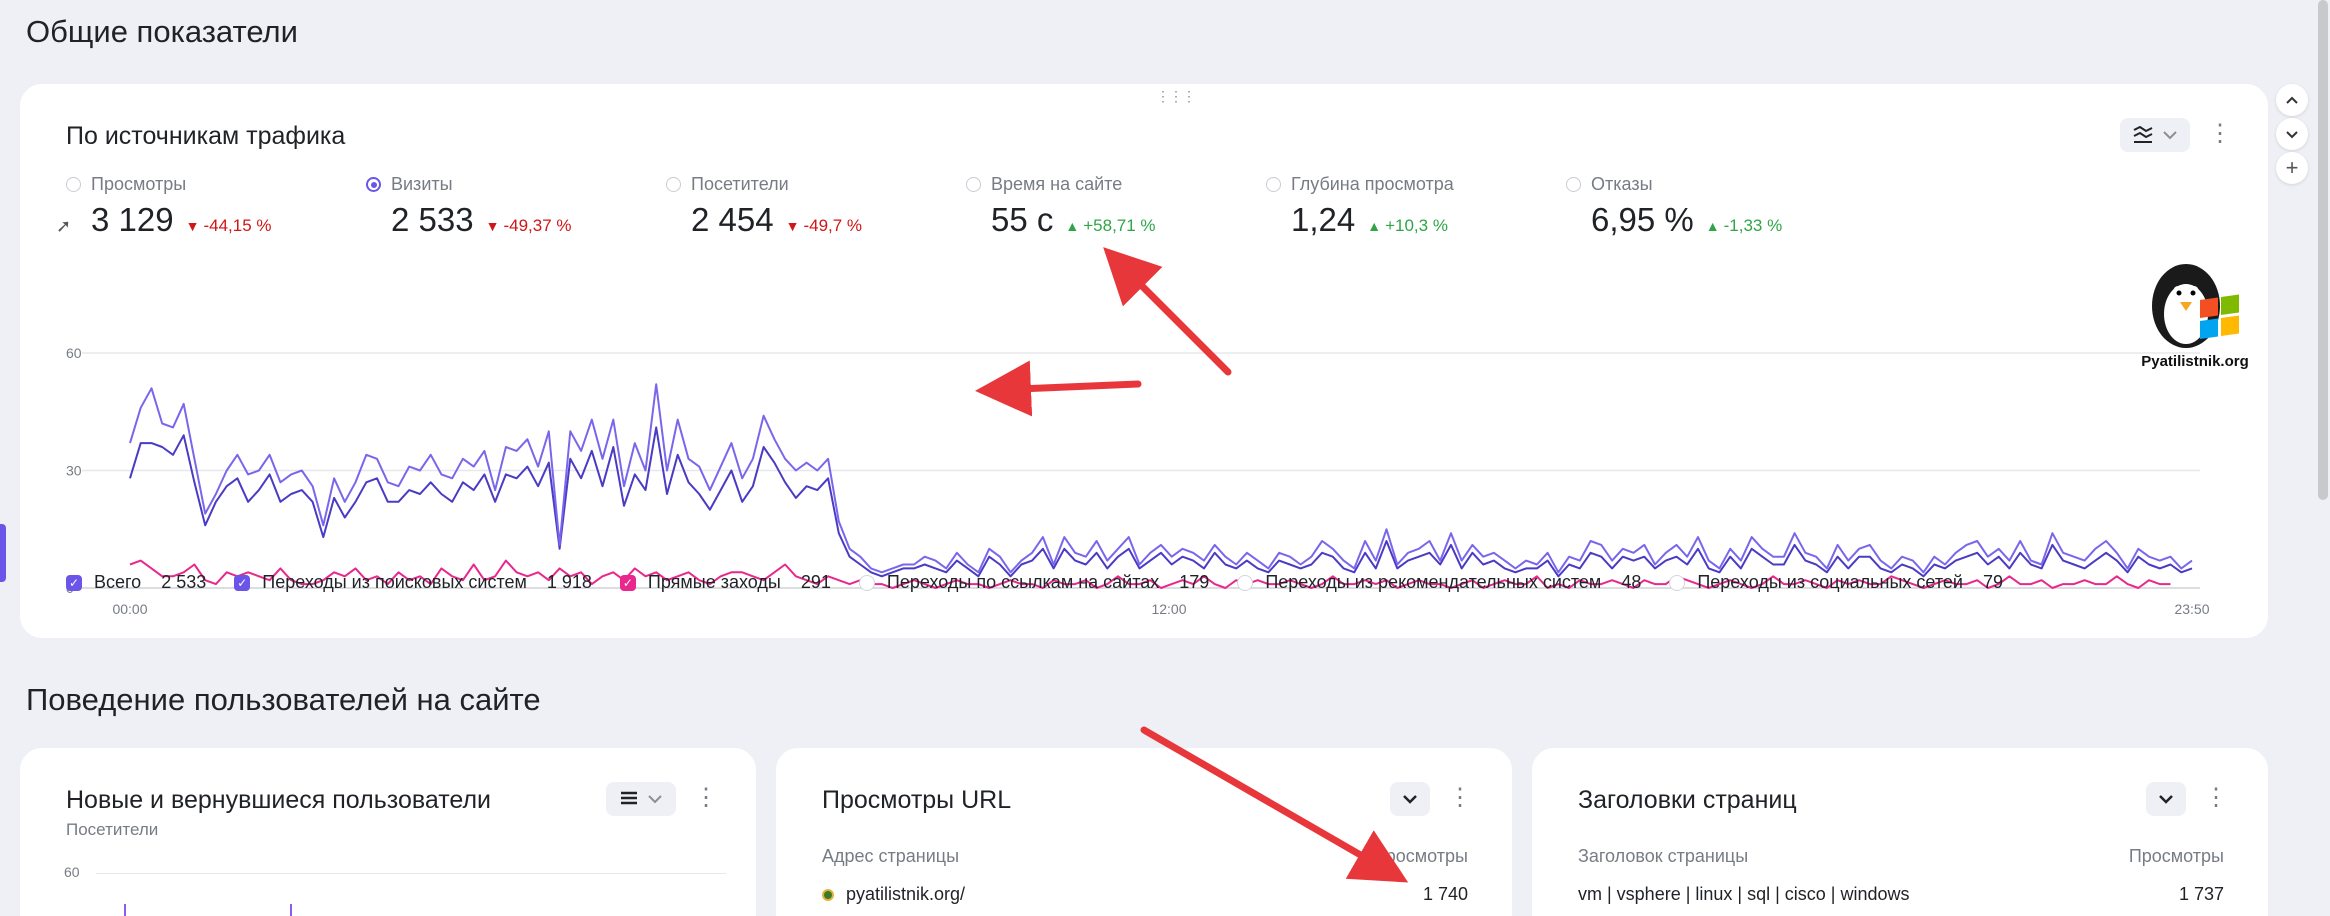  What do you see at coordinates (1323, 219) in the screenshot?
I see `metric-value: 1,24` at bounding box center [1323, 219].